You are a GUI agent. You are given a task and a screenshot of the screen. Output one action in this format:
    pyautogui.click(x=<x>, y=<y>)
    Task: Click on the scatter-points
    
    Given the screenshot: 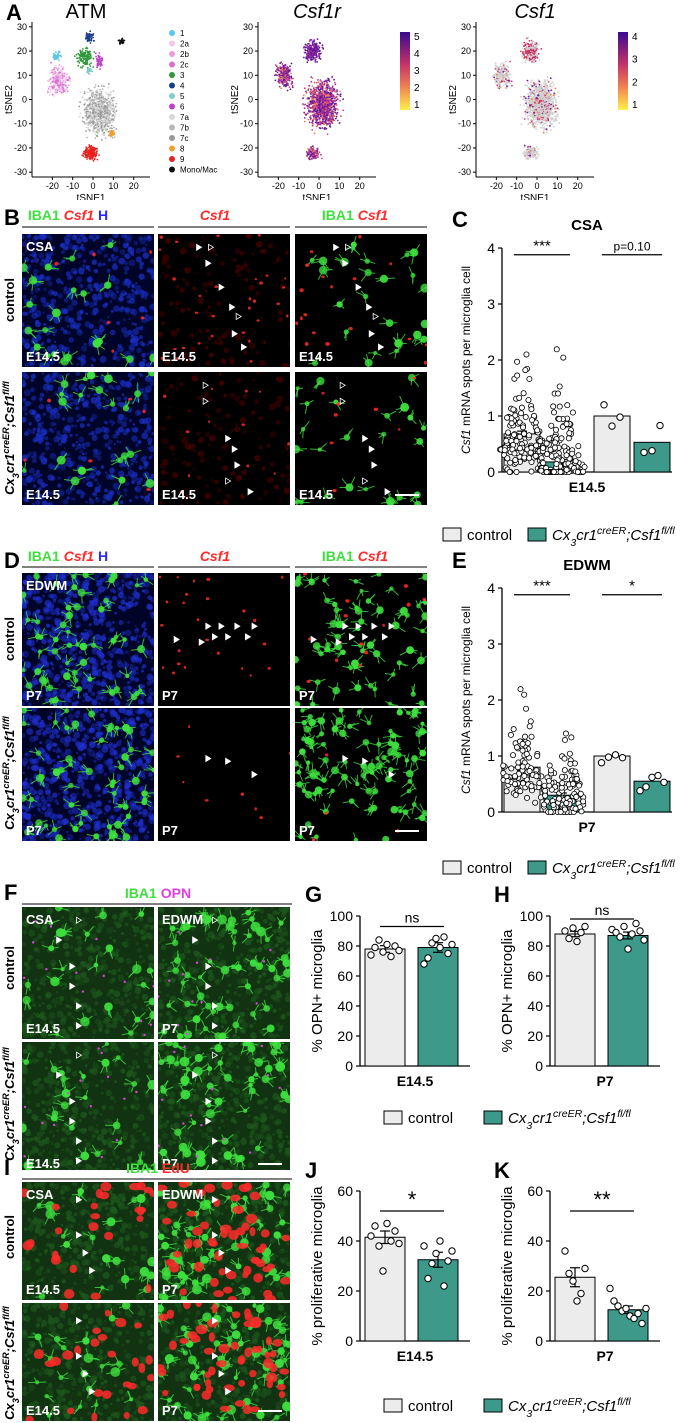 What is the action you would take?
    pyautogui.click(x=86, y=96)
    